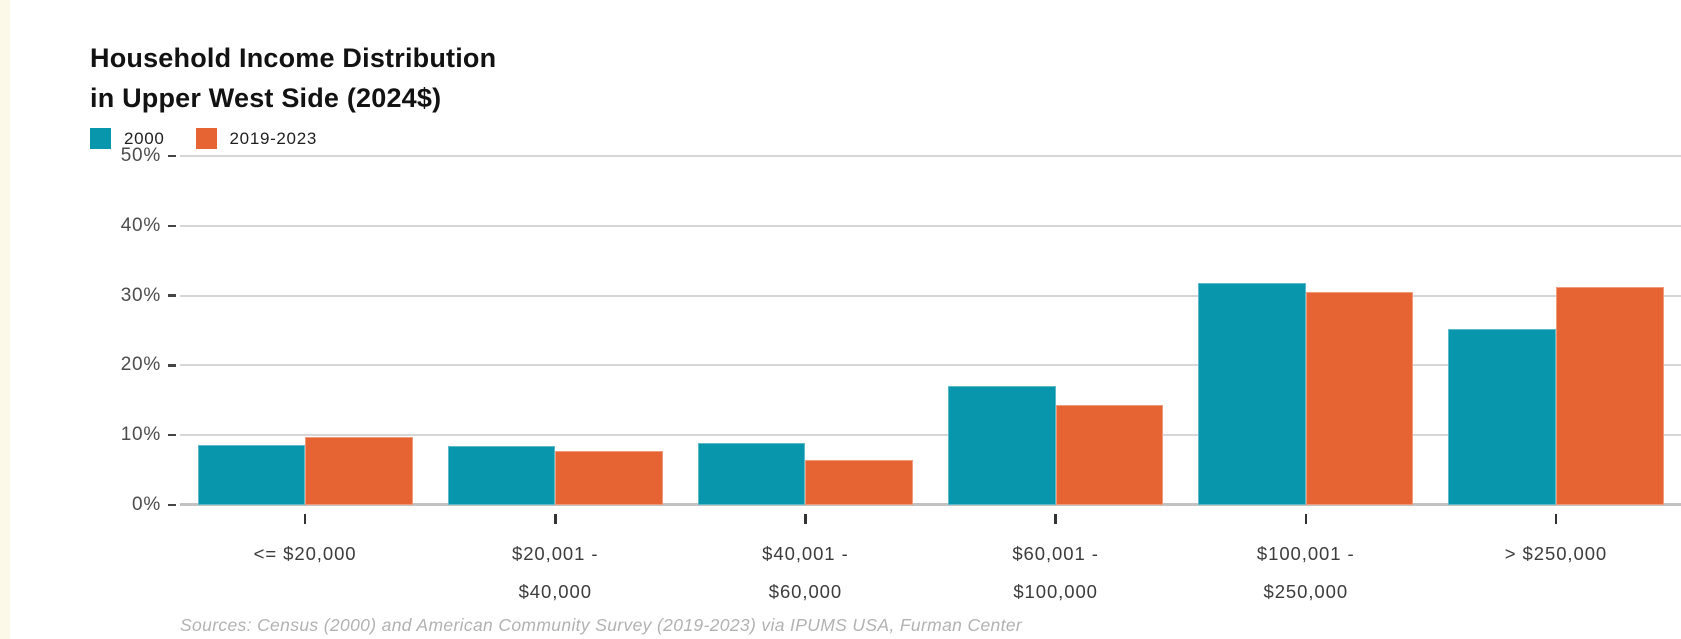 The height and width of the screenshot is (639, 1681). Describe the element at coordinates (805, 573) in the screenshot. I see `x-axis-category-label: $40,001 - $60,000` at that location.